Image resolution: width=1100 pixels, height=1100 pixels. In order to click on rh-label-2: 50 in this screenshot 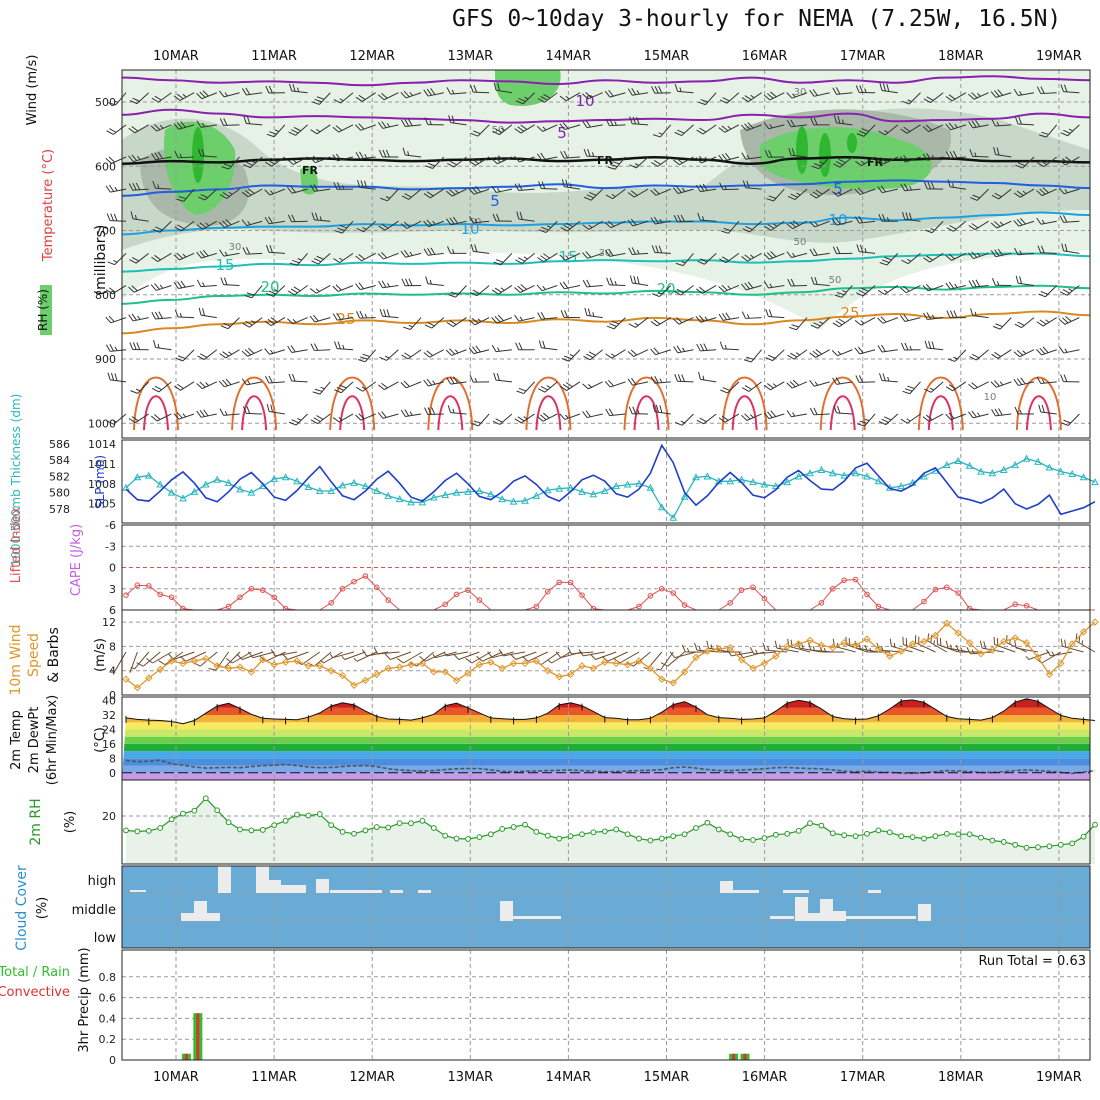, I will do `click(800, 242)`.